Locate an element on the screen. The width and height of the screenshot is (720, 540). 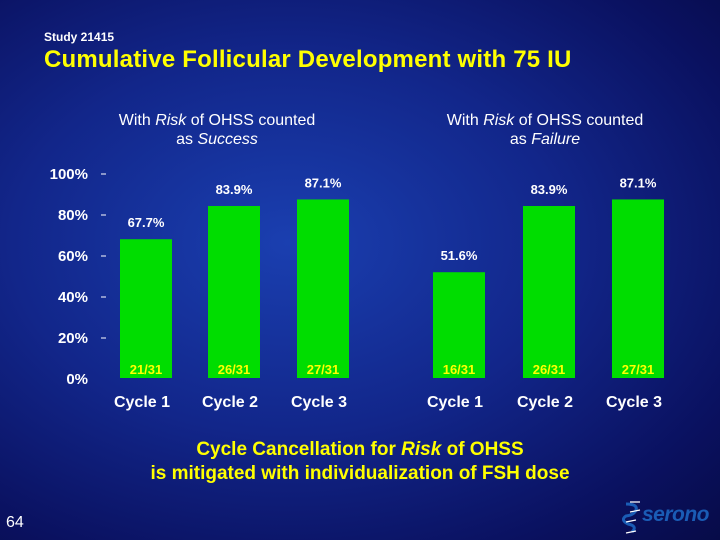
subtitle-emphasis: Failure is located at coordinates (556, 139).